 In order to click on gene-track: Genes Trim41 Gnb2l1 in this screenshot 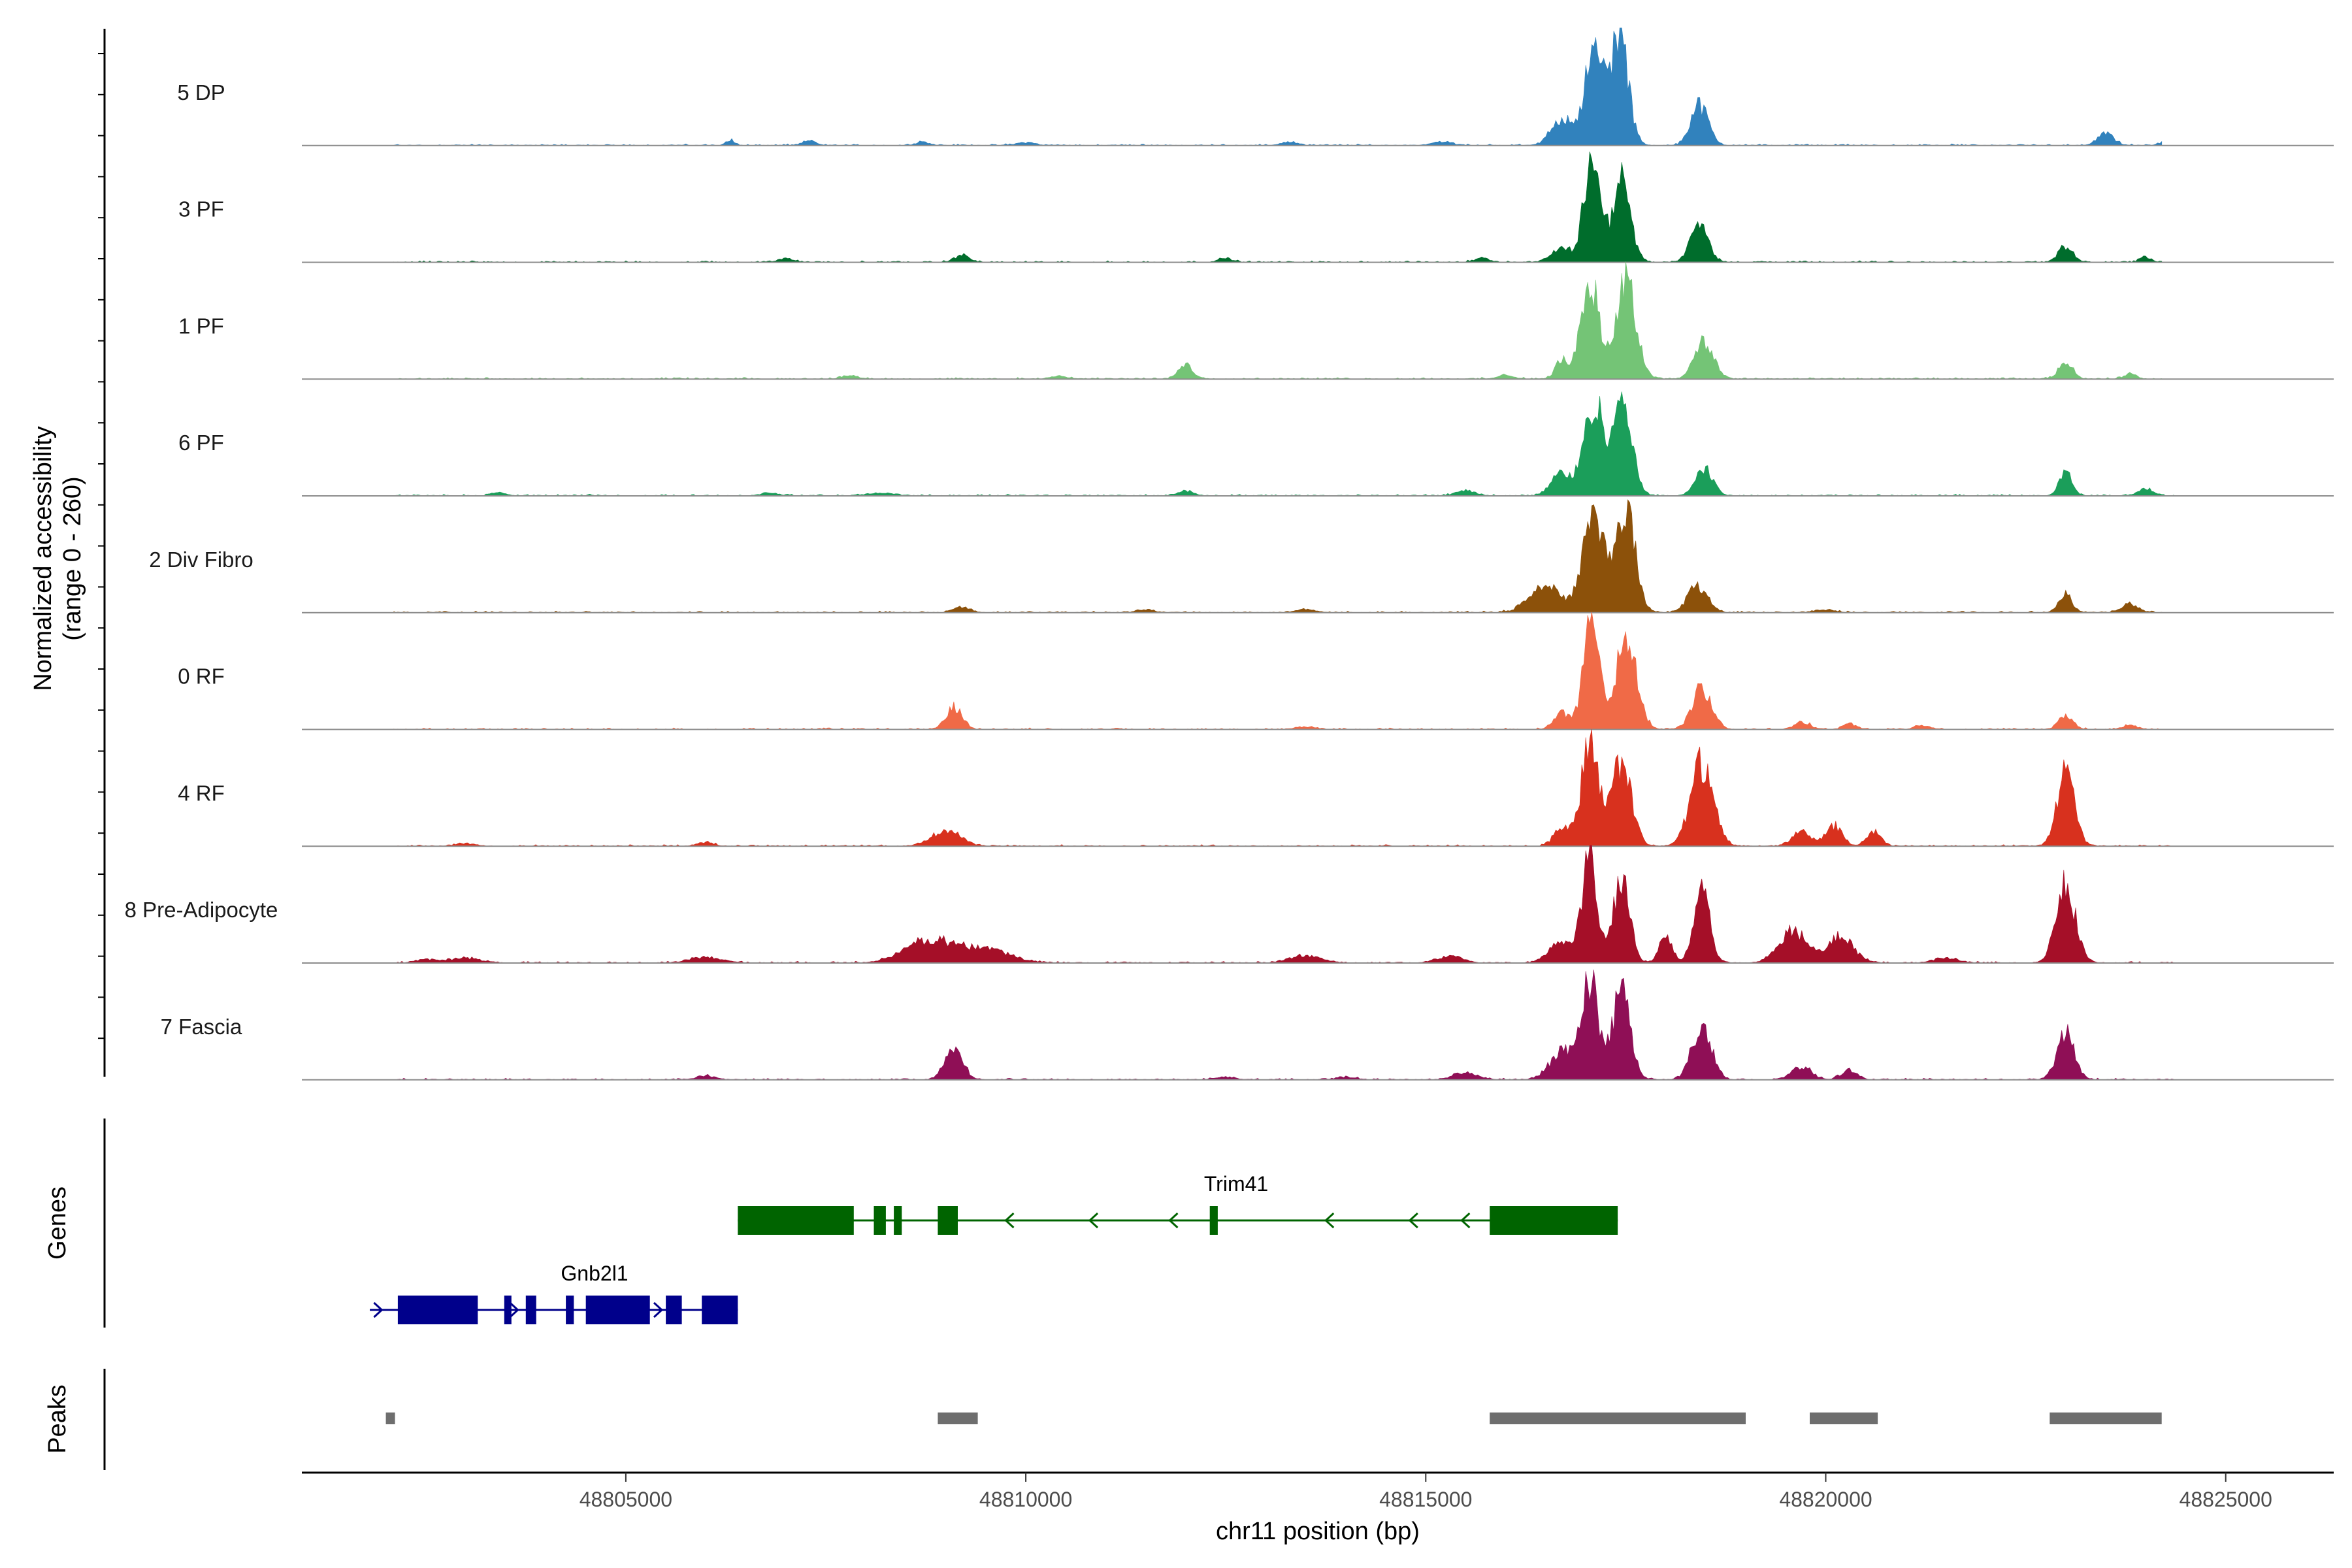, I will do `click(831, 1223)`.